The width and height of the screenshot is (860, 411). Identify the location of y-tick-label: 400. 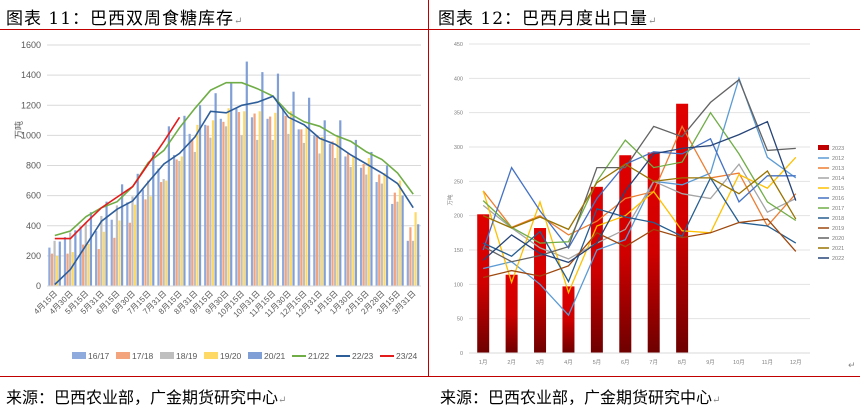
(33, 226).